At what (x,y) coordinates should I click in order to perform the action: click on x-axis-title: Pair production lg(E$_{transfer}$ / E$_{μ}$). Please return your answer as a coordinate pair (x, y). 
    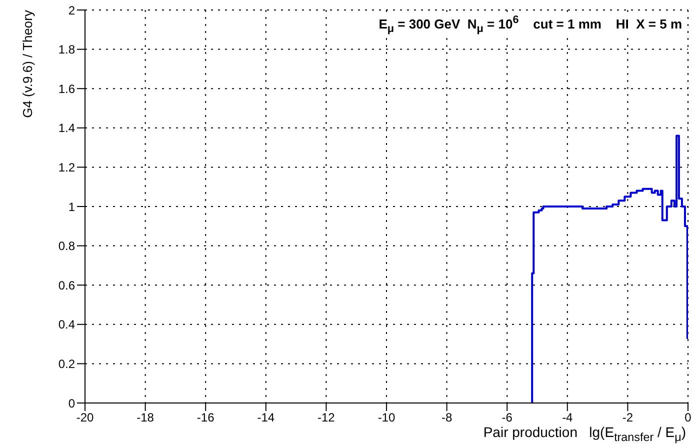
    Looking at the image, I should click on (584, 434).